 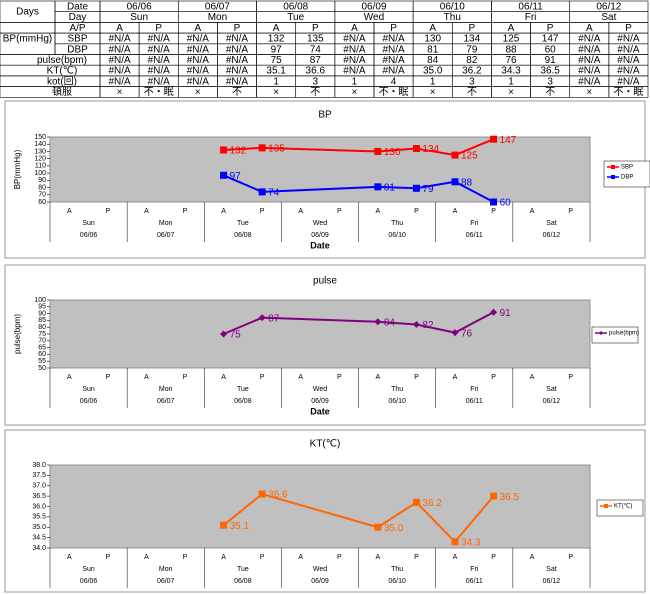 What do you see at coordinates (433, 60) in the screenshot?
I see `table-value: 84` at bounding box center [433, 60].